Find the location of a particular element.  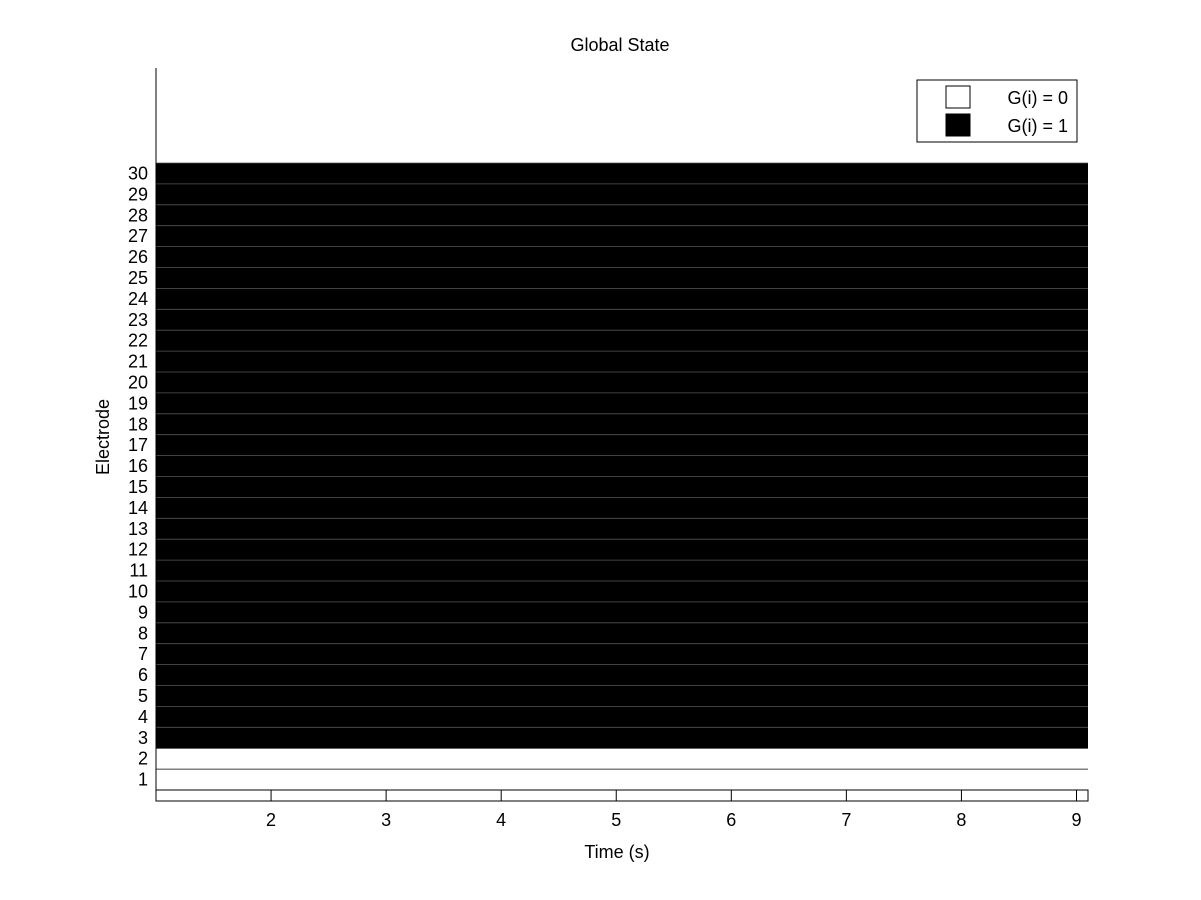

x-tick-label-2: 2 is located at coordinates (271, 820).